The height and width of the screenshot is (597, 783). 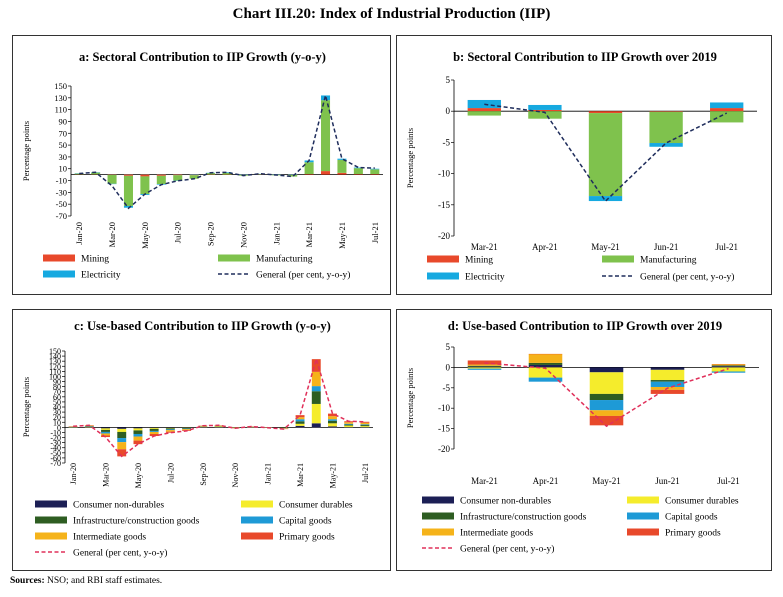 I want to click on y-tick-label: 5, so click(x=448, y=80).